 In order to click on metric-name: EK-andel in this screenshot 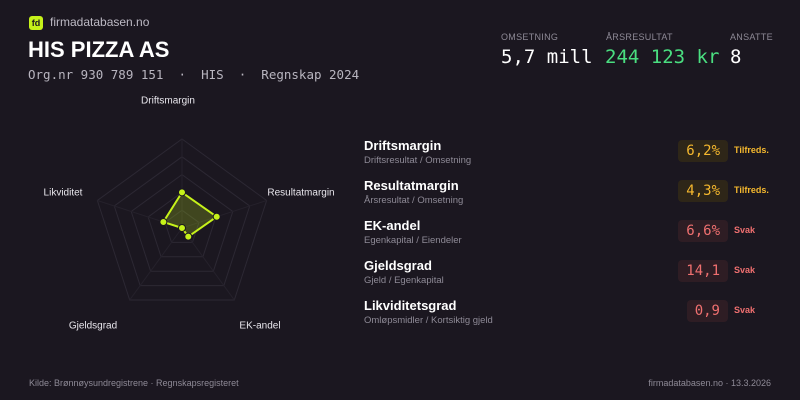, I will do `click(392, 225)`.